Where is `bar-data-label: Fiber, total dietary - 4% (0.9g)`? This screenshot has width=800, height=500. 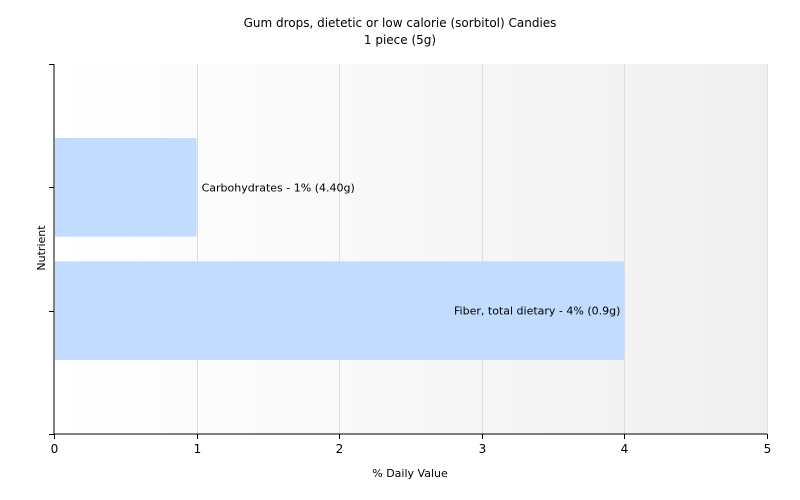
bar-data-label: Fiber, total dietary - 4% (0.9g) is located at coordinates (537, 311).